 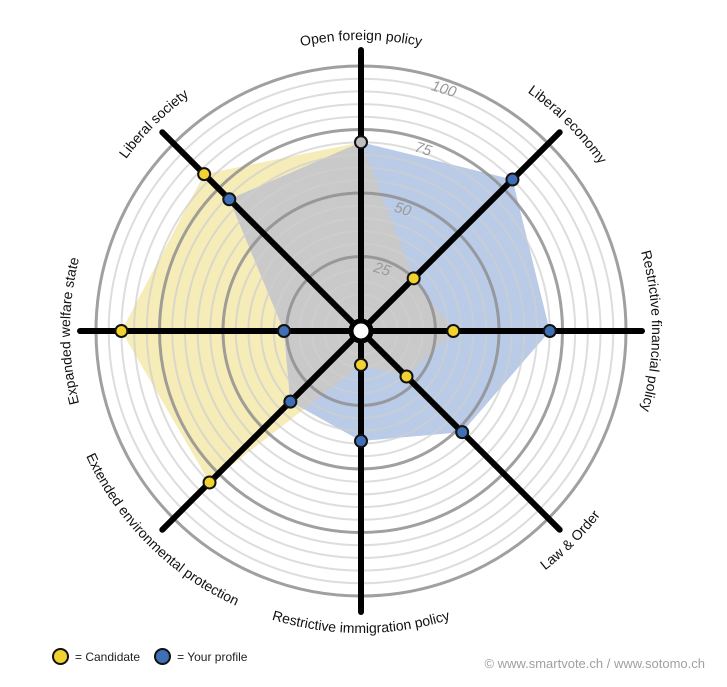 I want to click on overlap-point, so click(x=361, y=142).